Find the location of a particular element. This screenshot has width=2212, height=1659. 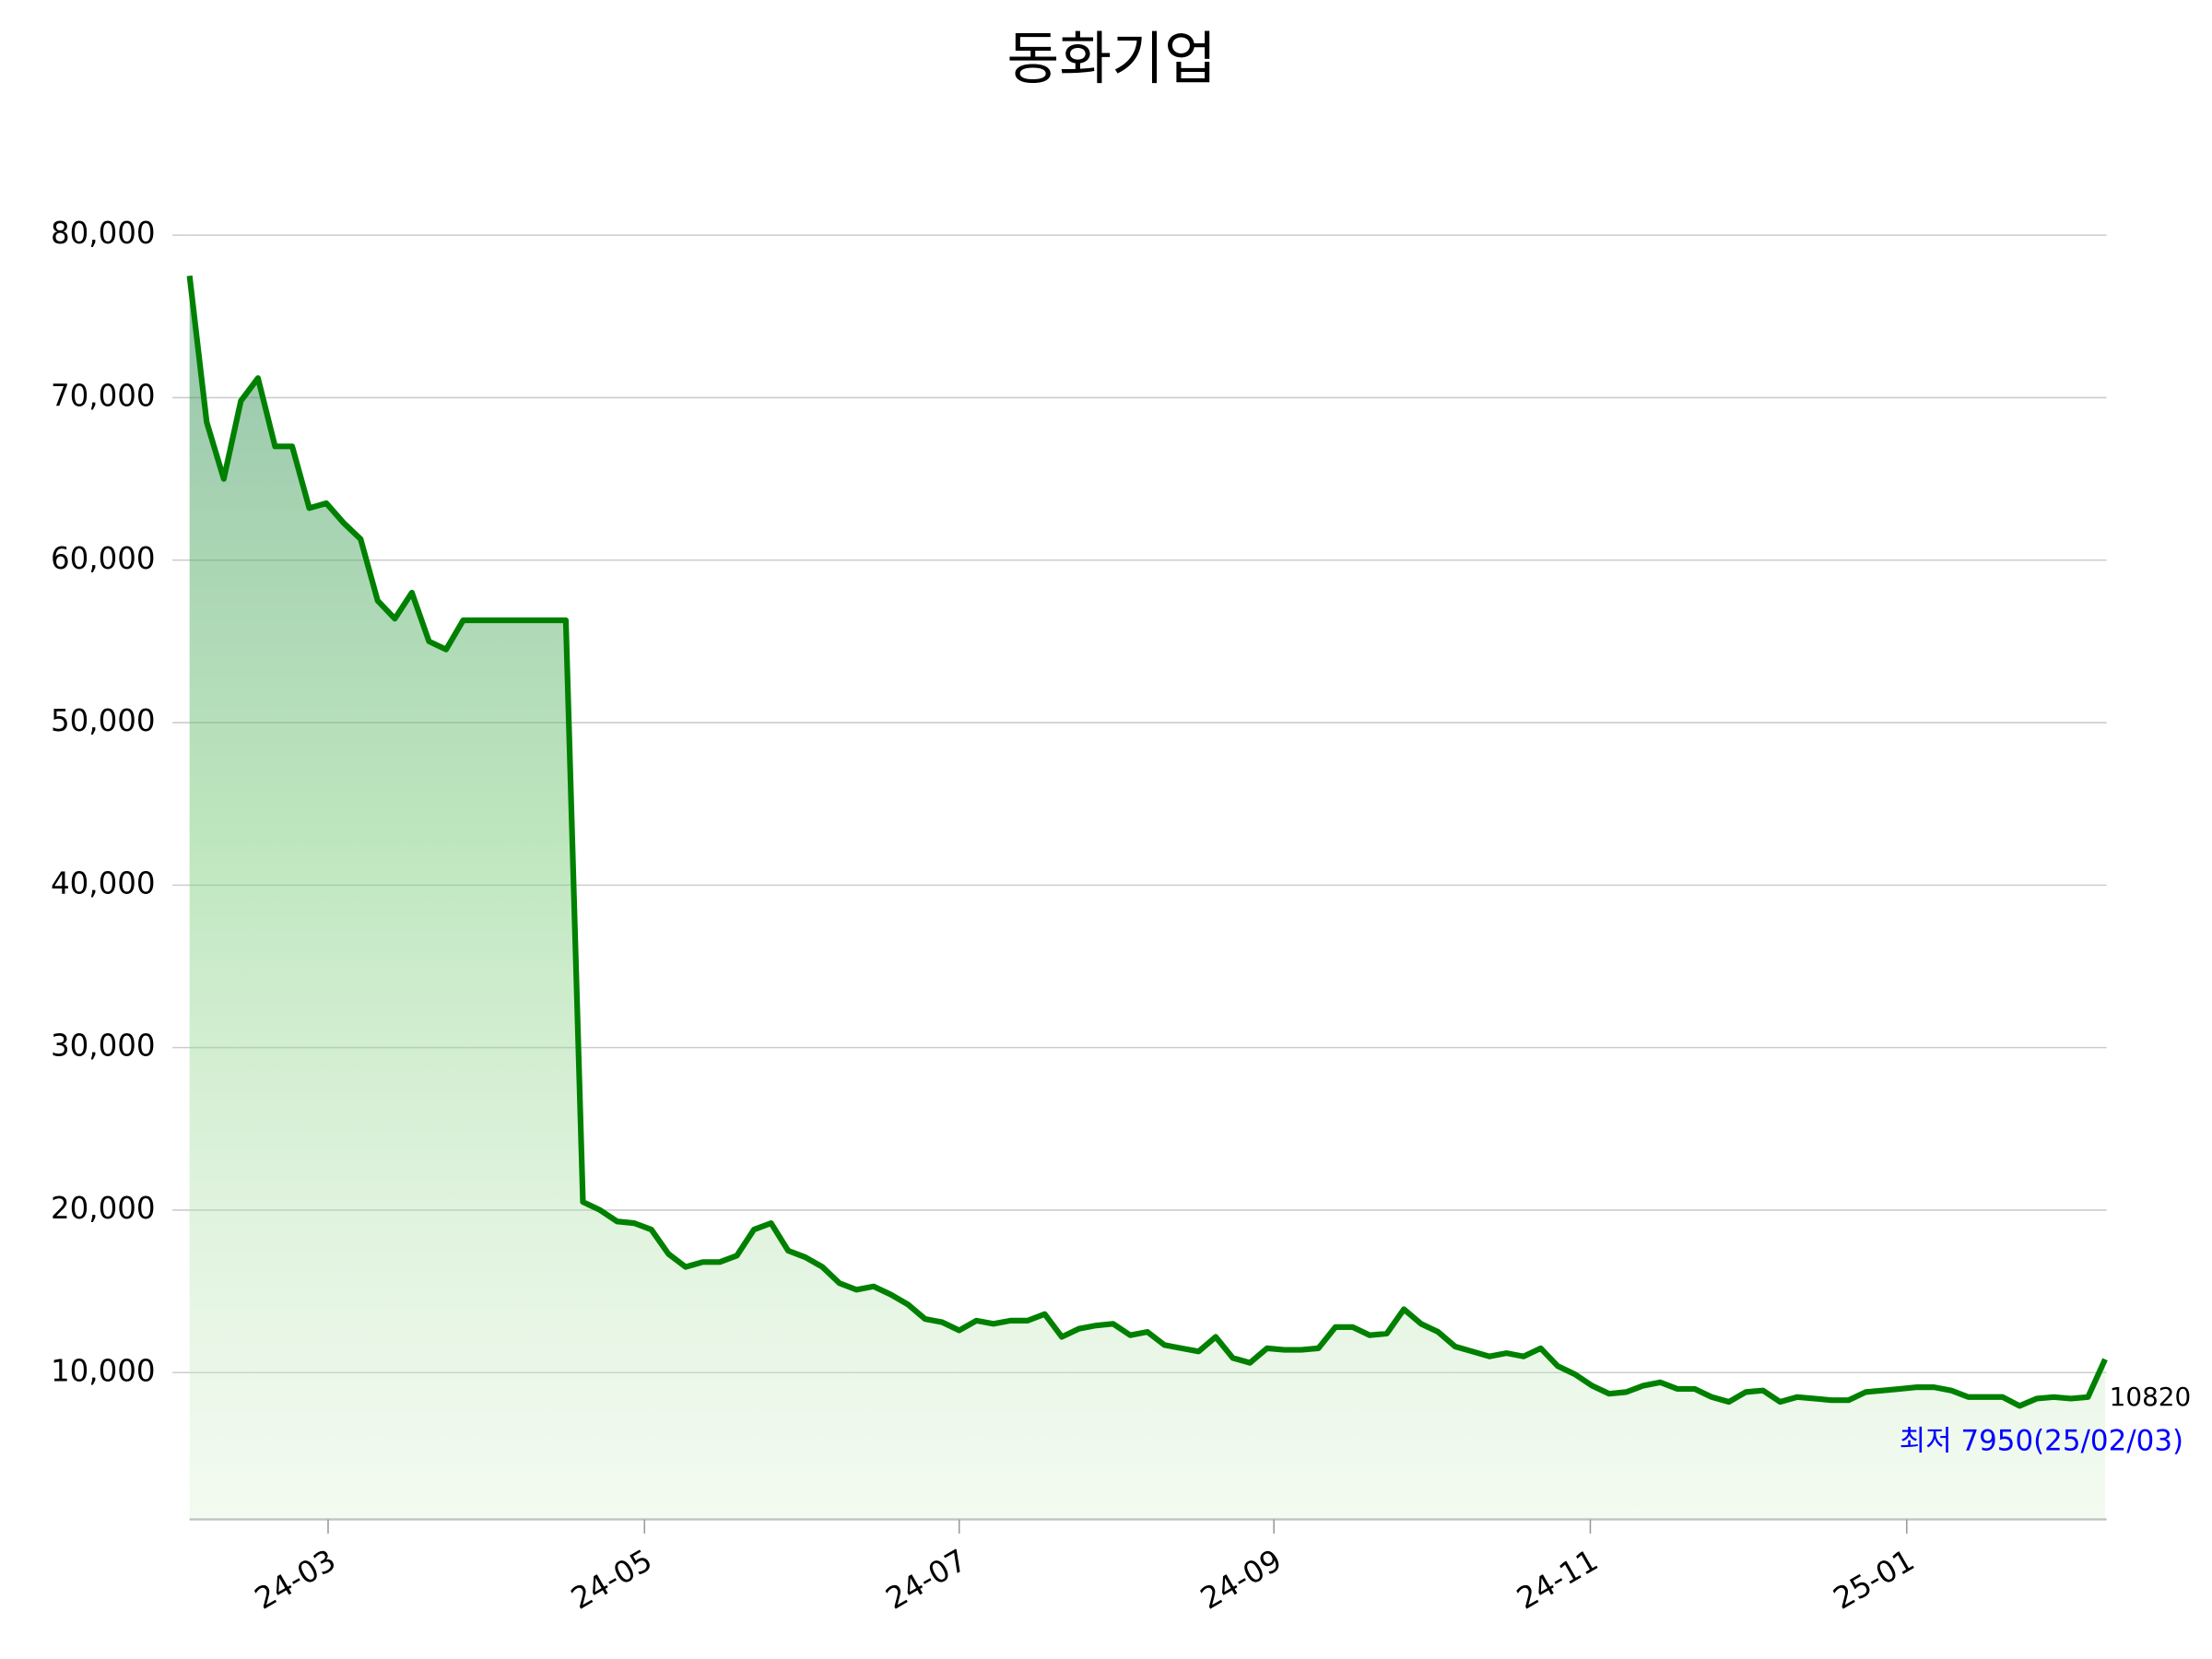

x-tick-label: 24-11 is located at coordinates (1557, 1580).